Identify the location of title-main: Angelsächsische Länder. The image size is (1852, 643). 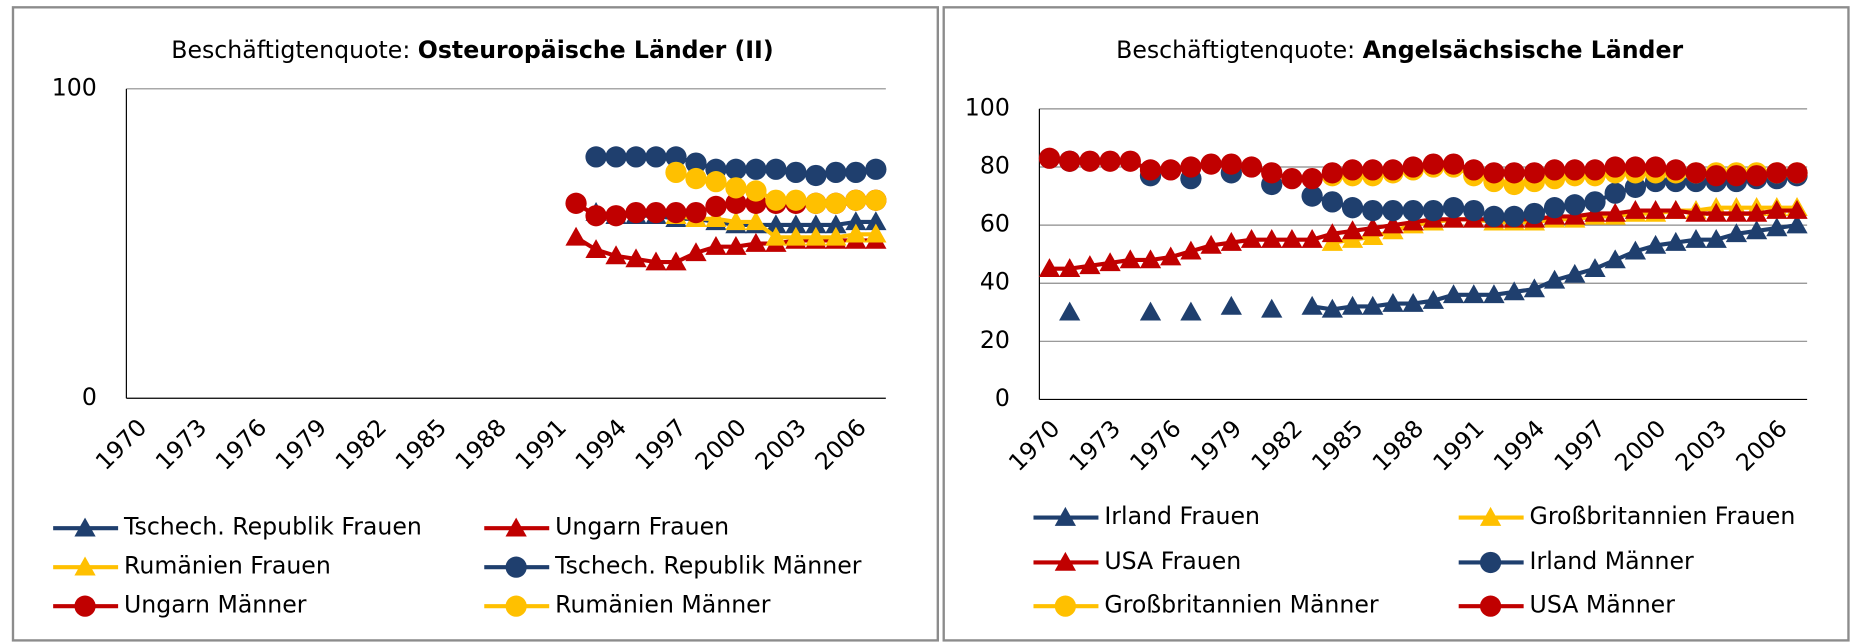
(1523, 50).